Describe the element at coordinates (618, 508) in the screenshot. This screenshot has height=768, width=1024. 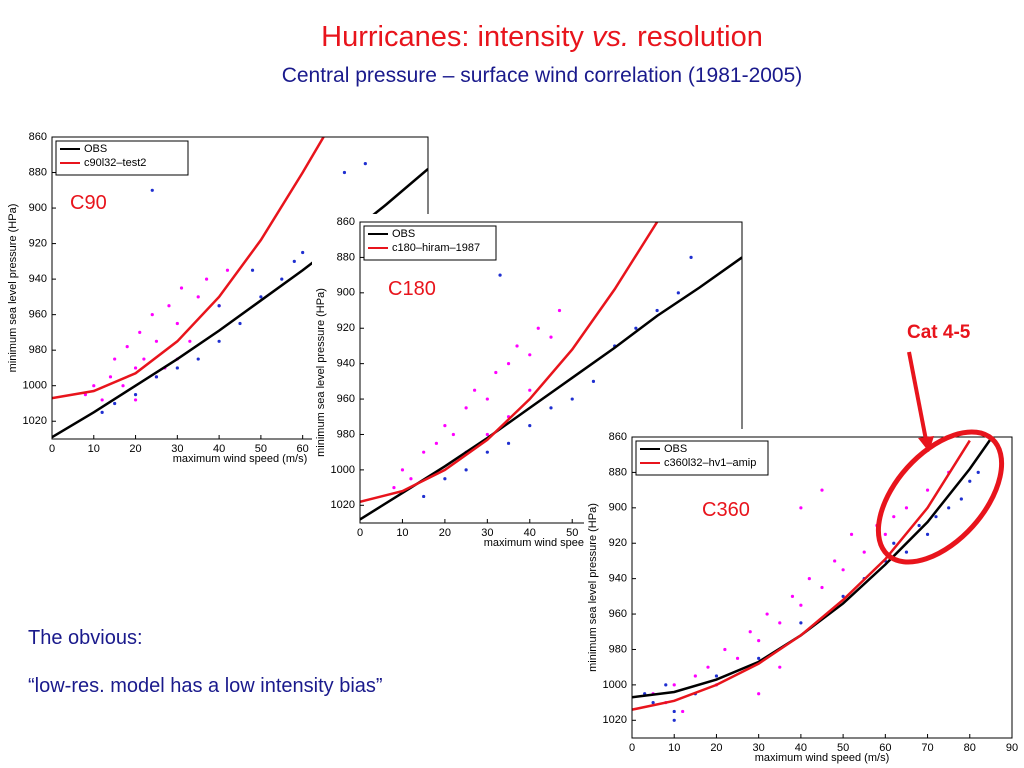
I see `y-tick-label: 900` at that location.